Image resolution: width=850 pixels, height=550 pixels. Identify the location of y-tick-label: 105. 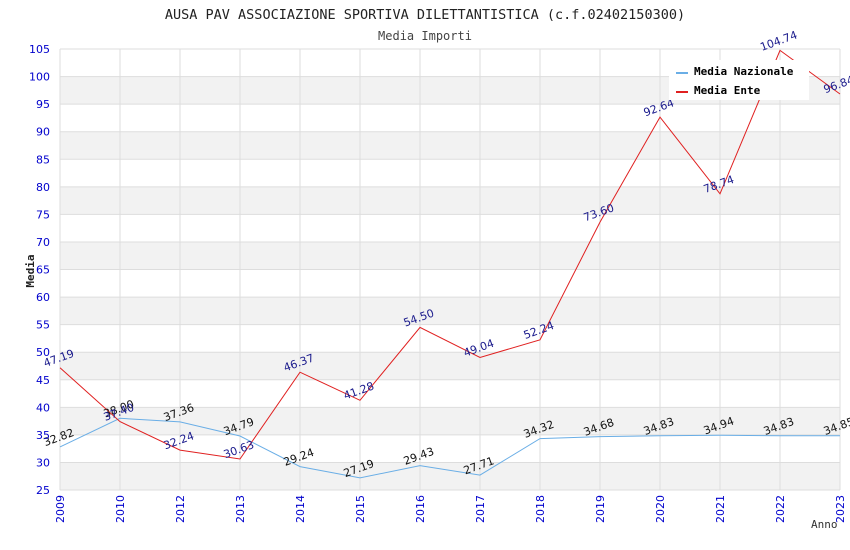
(39, 49).